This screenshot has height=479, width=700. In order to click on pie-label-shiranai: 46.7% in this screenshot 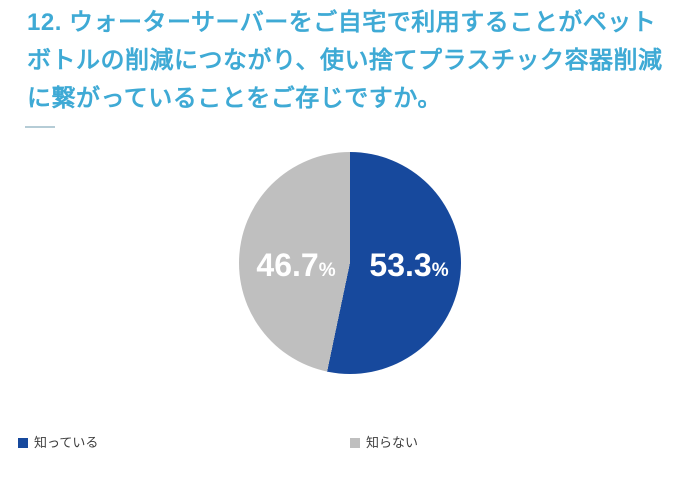, I will do `click(295, 265)`.